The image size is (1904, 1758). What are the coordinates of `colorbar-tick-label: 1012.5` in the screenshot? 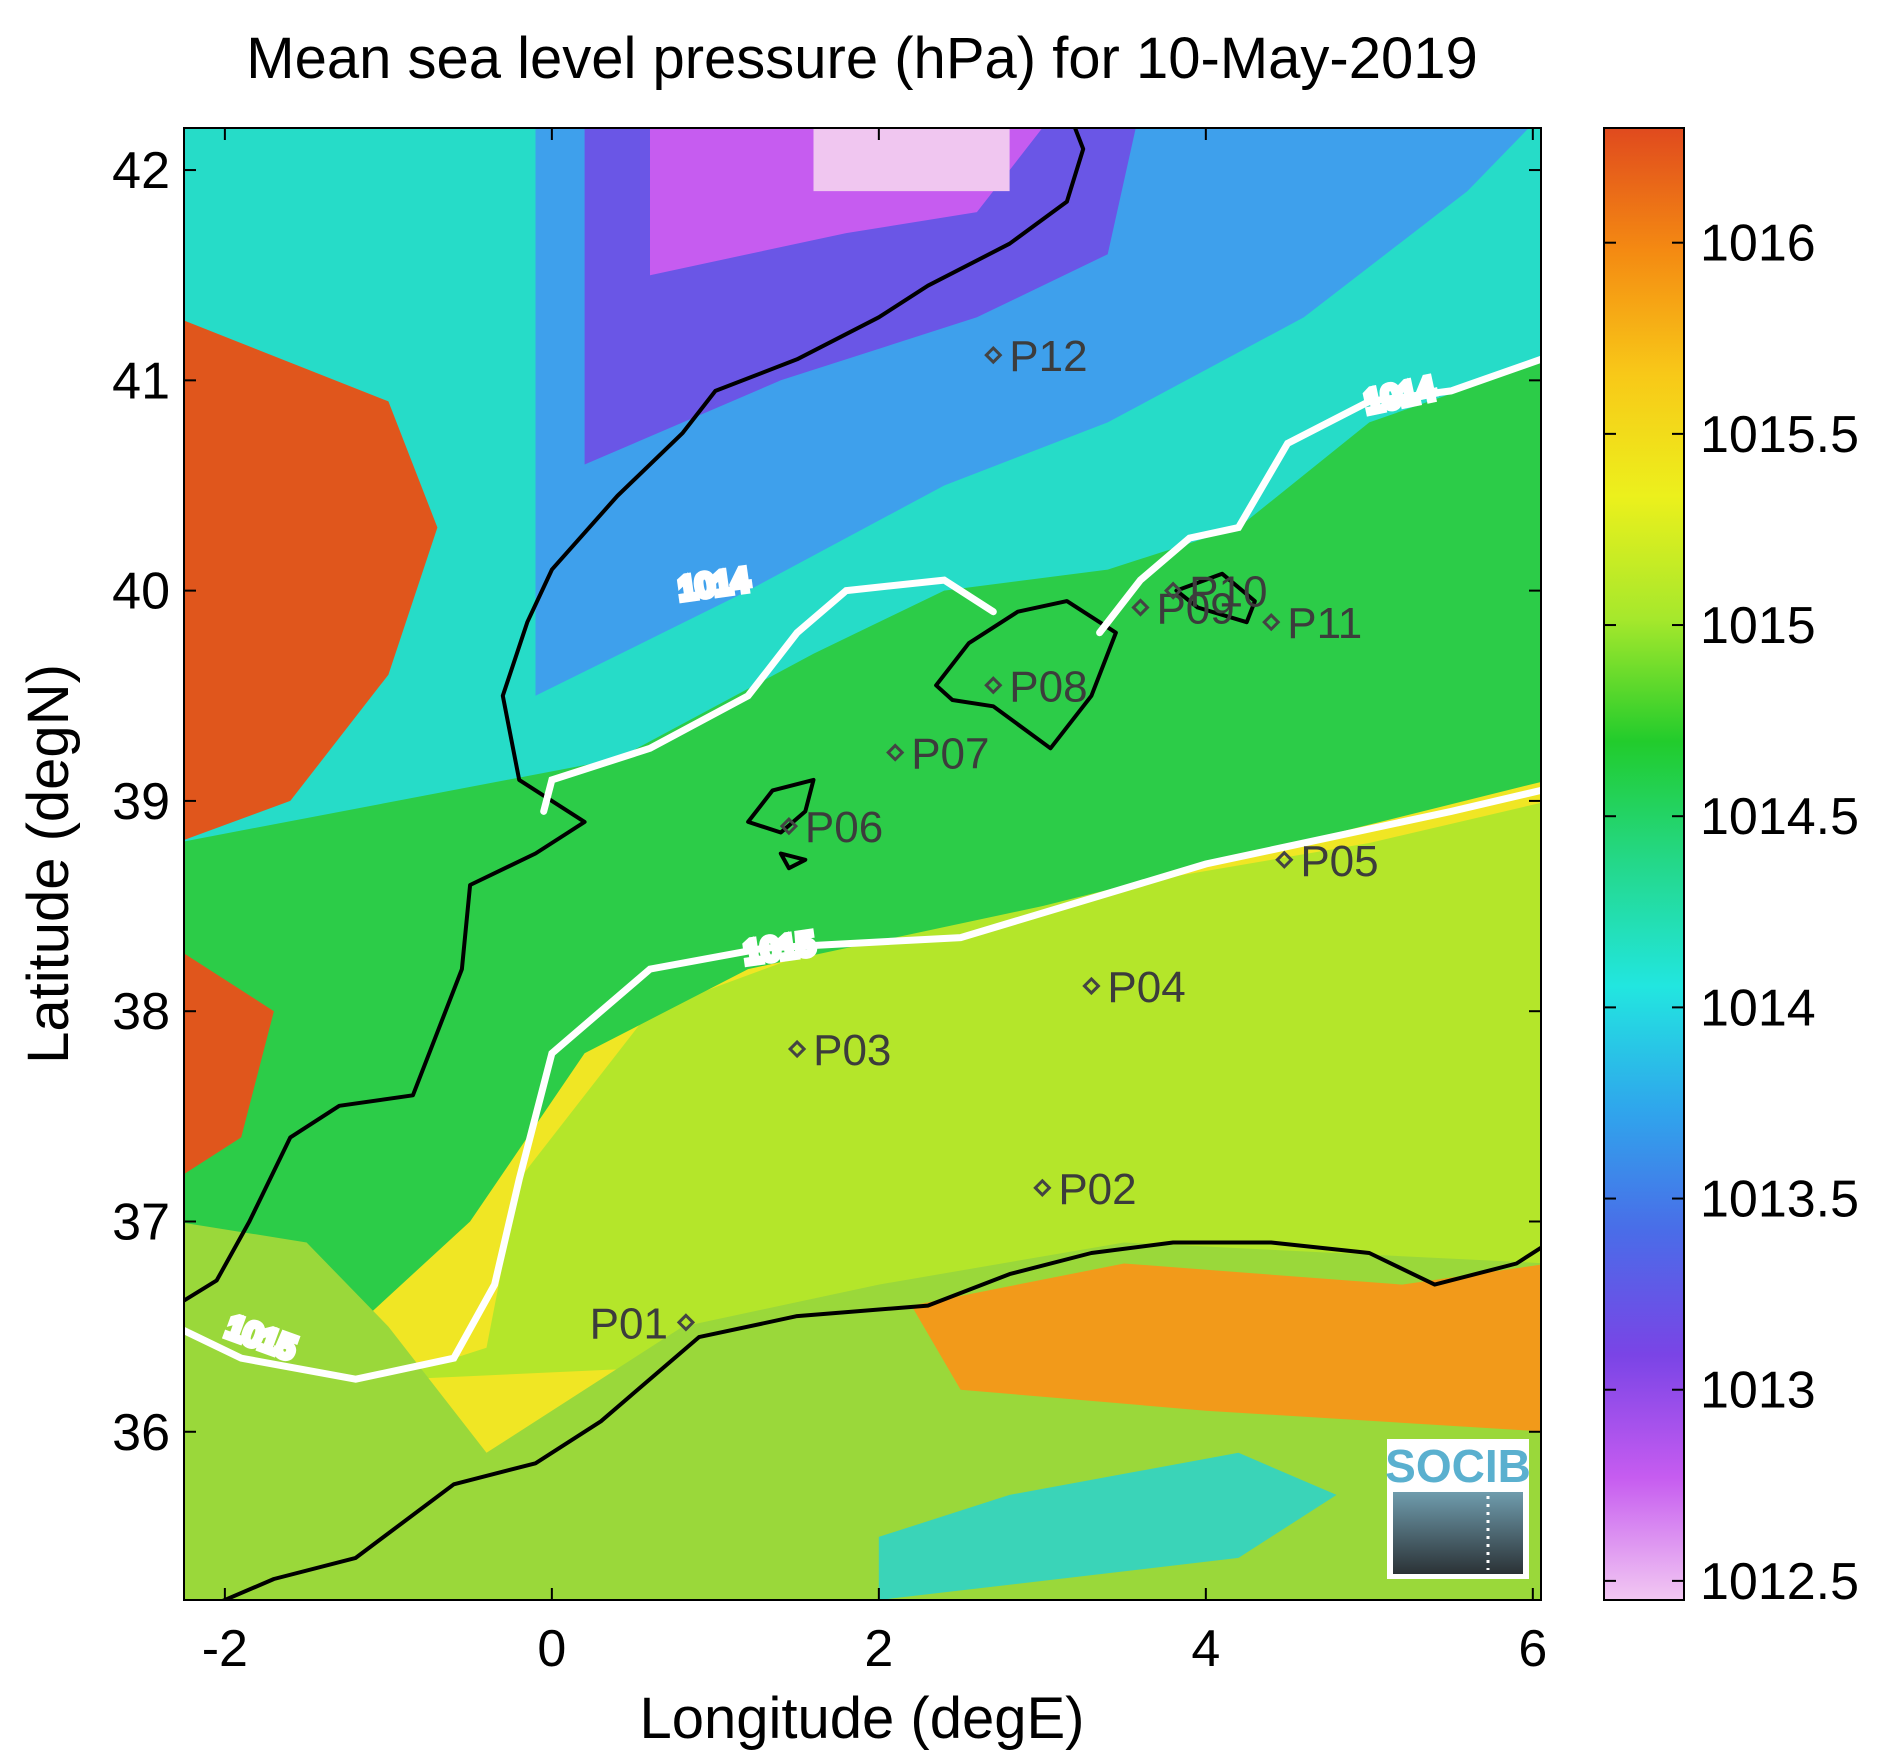 It's located at (1779, 1582).